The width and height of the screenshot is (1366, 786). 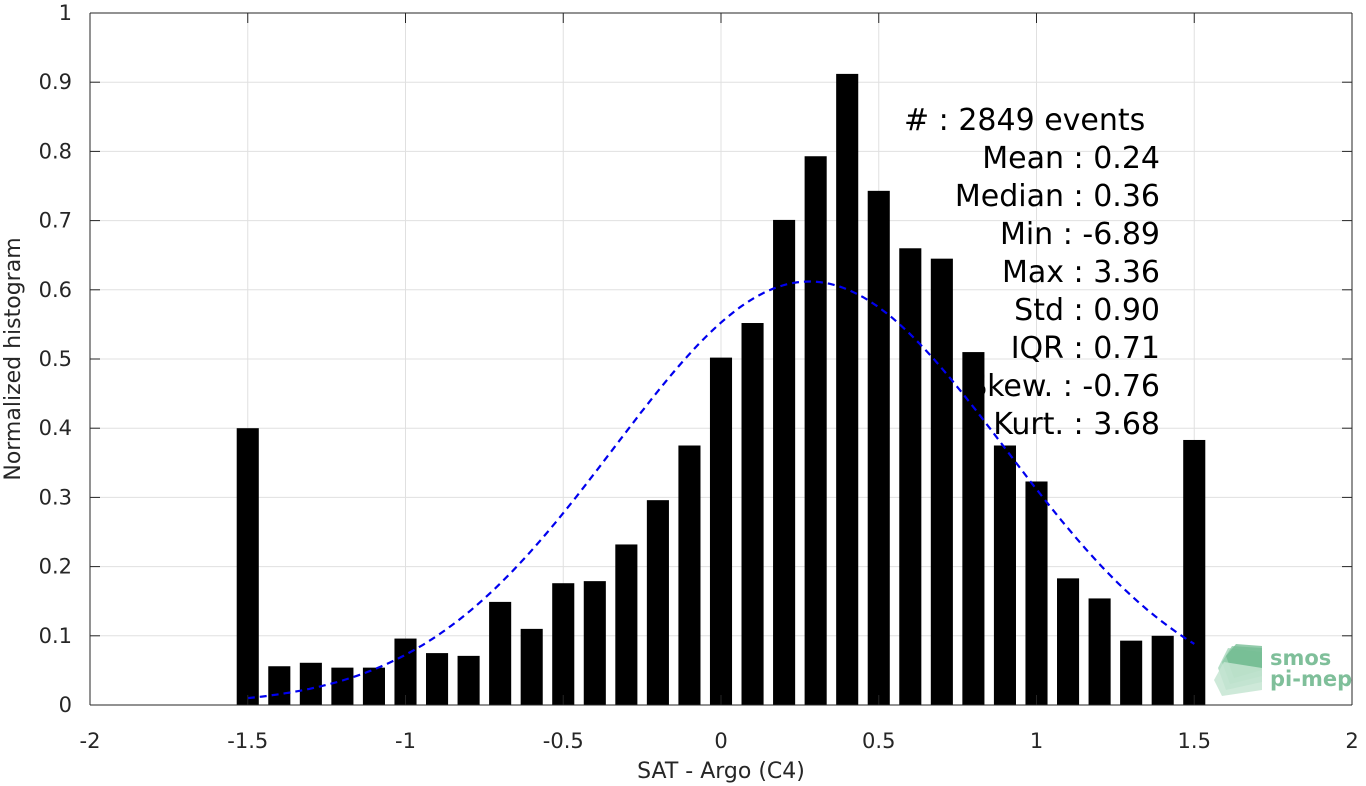 I want to click on y-tick-label: 0.7, so click(x=55, y=221).